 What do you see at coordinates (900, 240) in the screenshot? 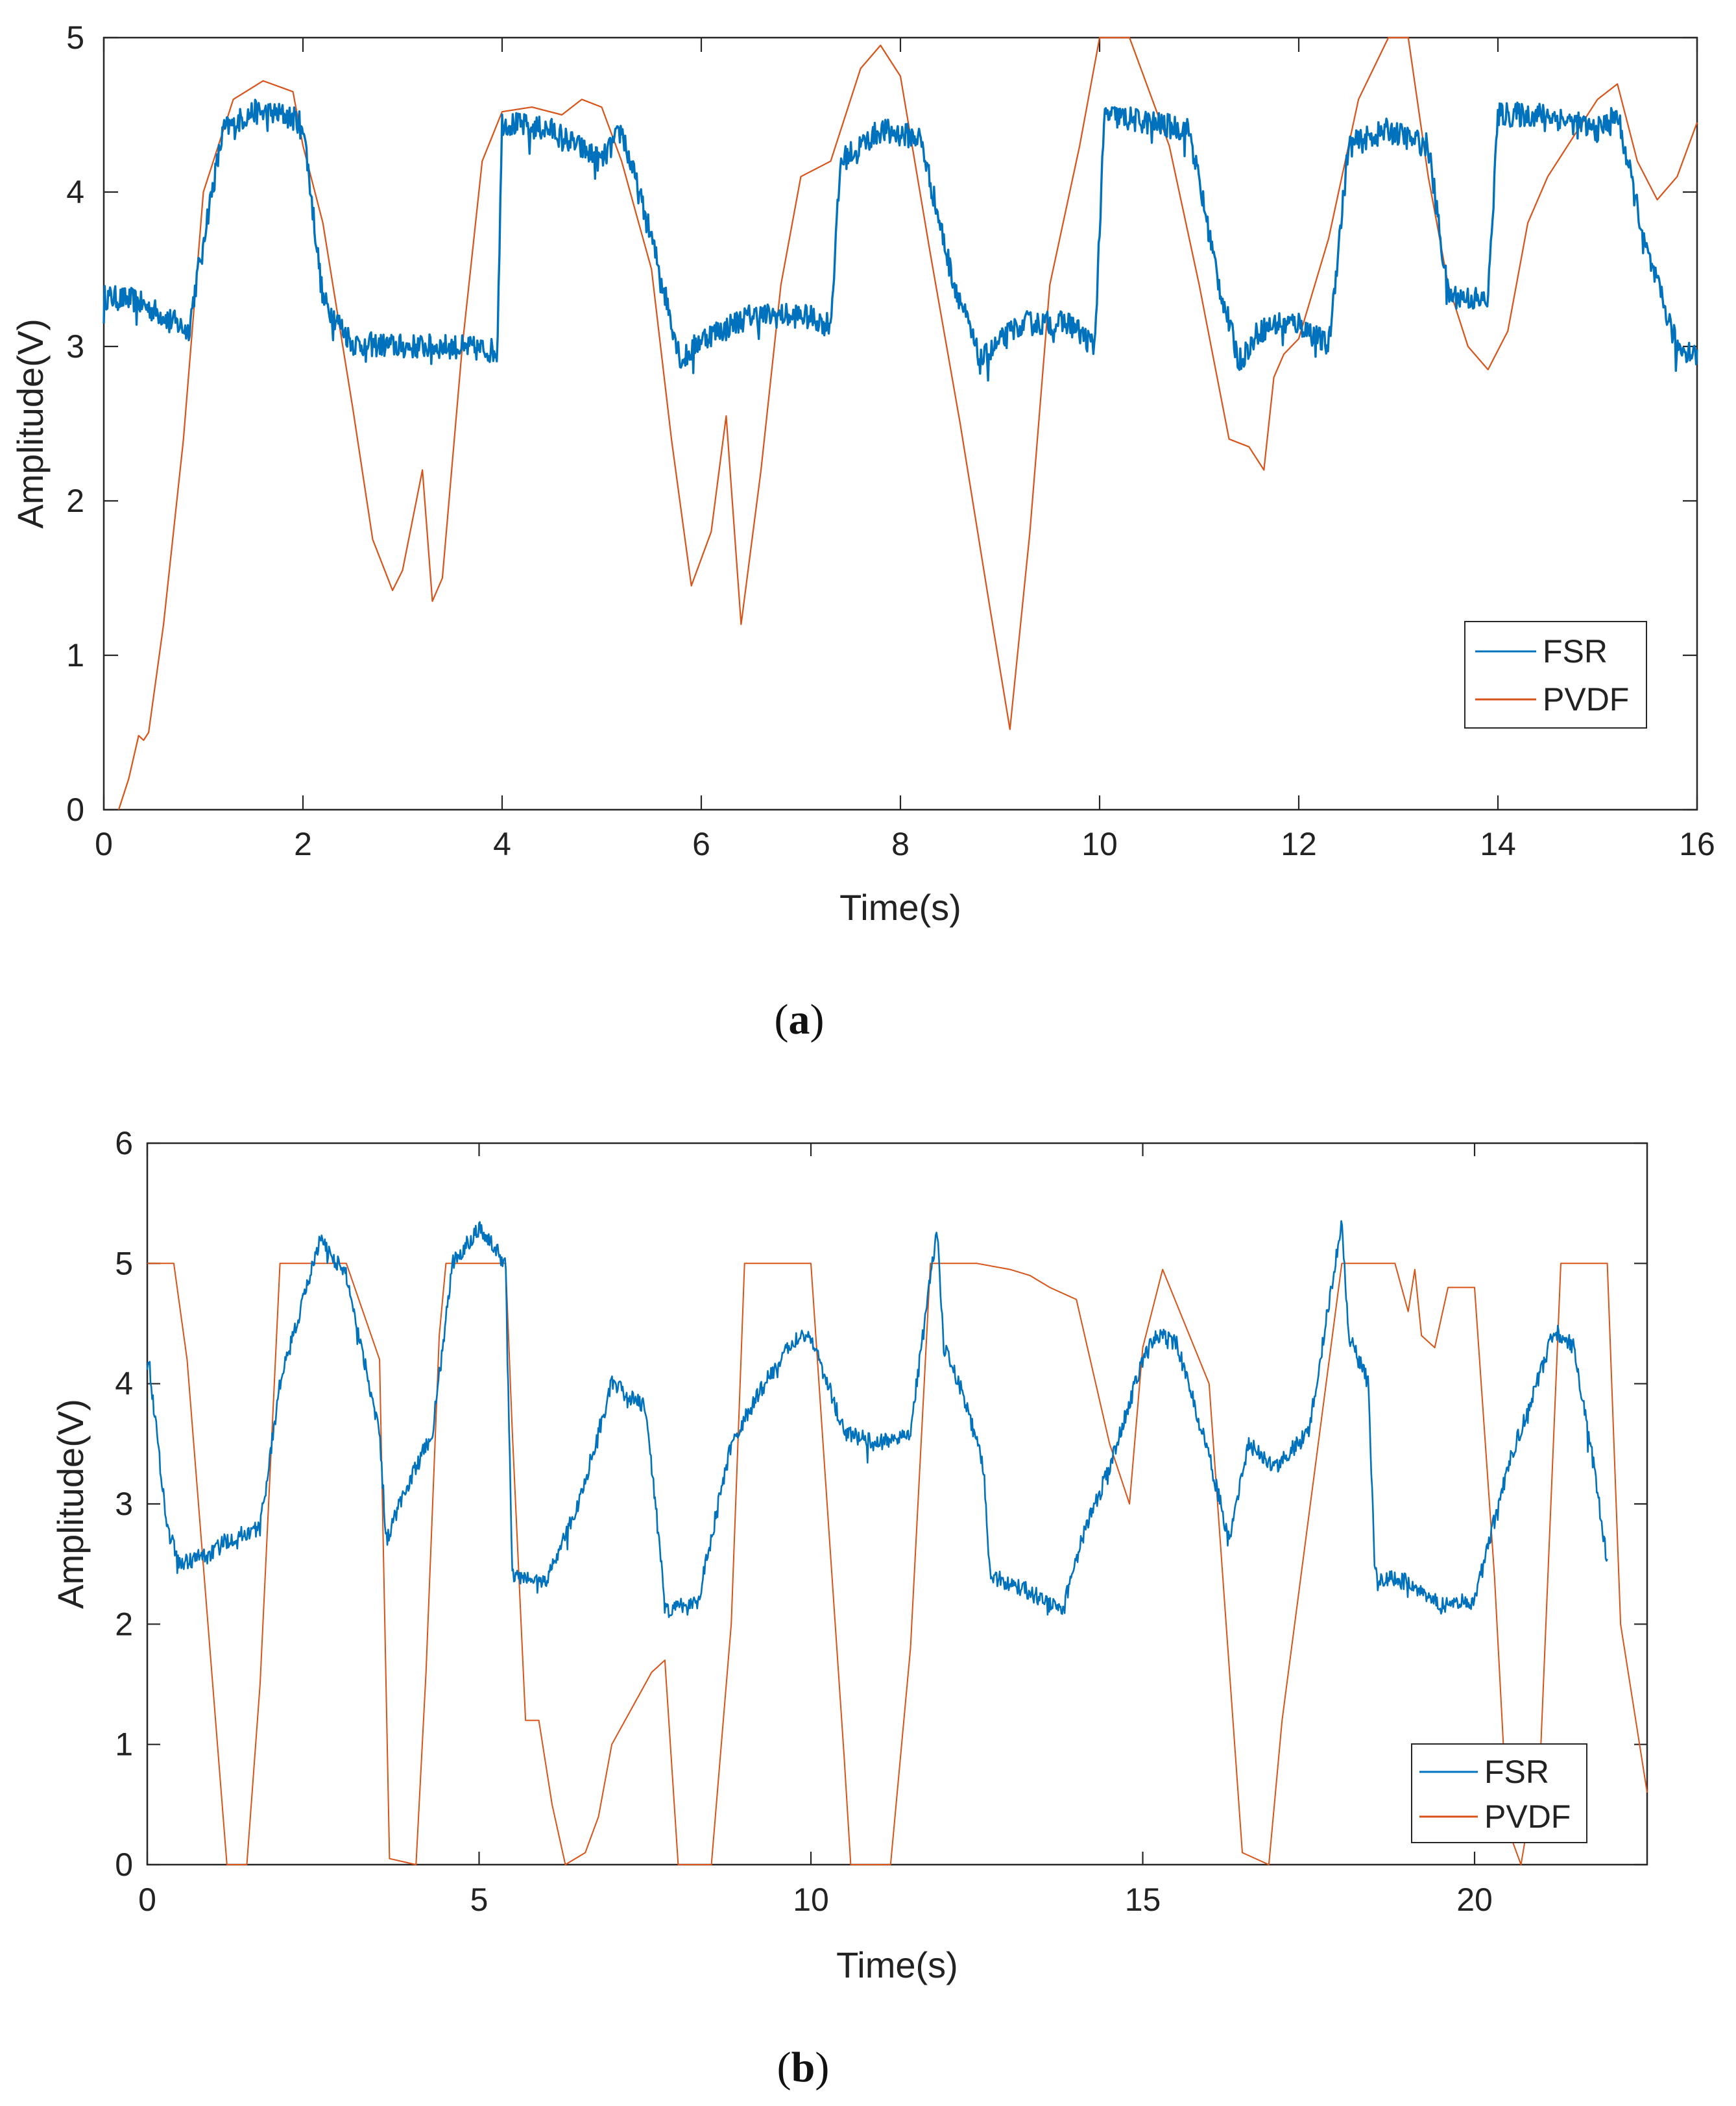
I see `chart-a-series-fsr-line` at bounding box center [900, 240].